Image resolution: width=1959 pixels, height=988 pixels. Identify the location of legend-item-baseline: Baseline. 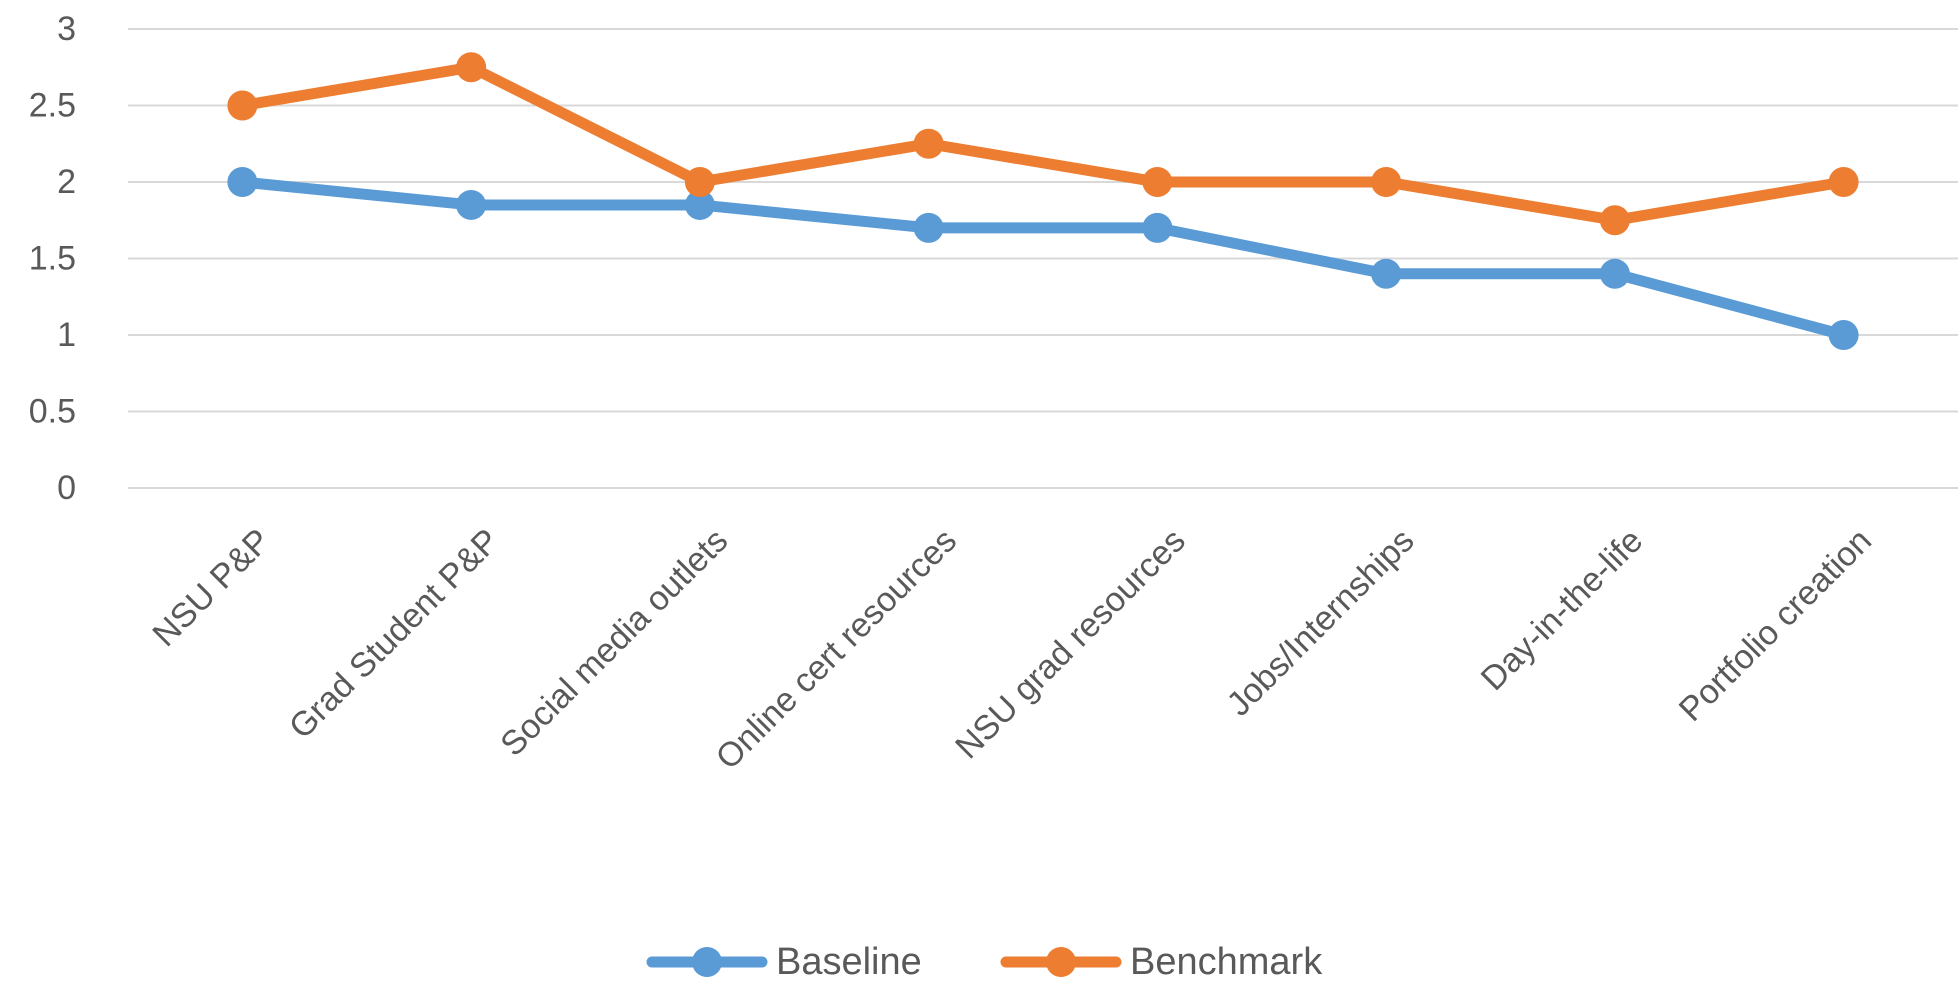
(784, 962).